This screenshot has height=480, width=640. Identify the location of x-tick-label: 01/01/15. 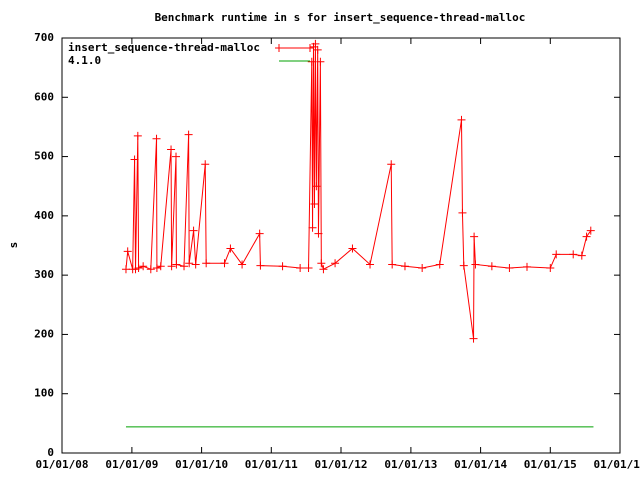
(550, 464).